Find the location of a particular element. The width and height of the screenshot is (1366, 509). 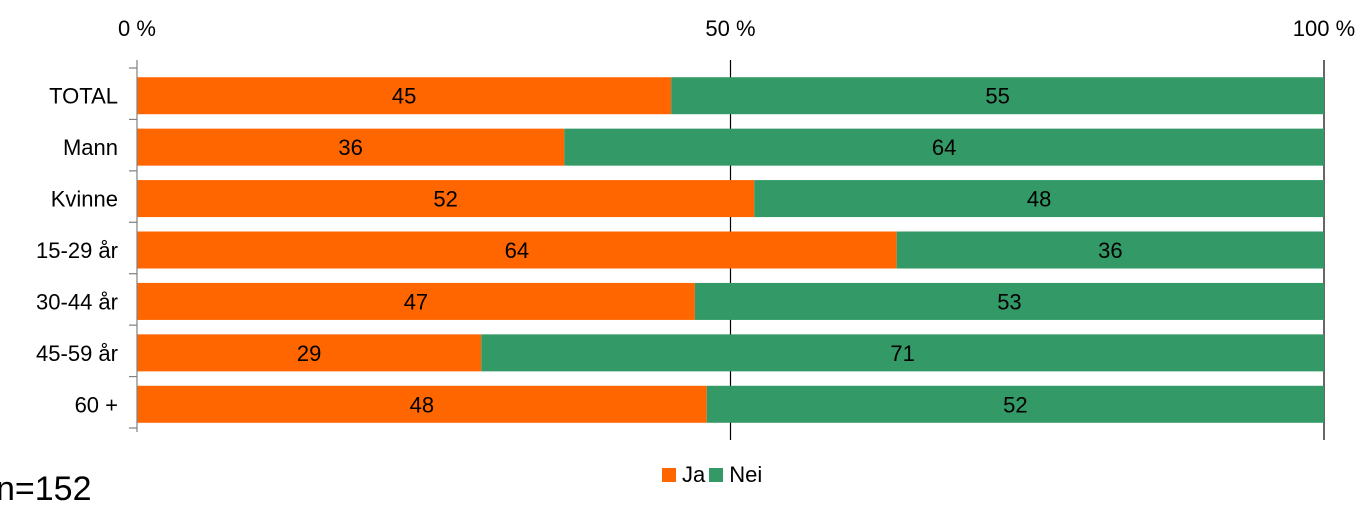

category-label: Kvinne is located at coordinates (84, 199).